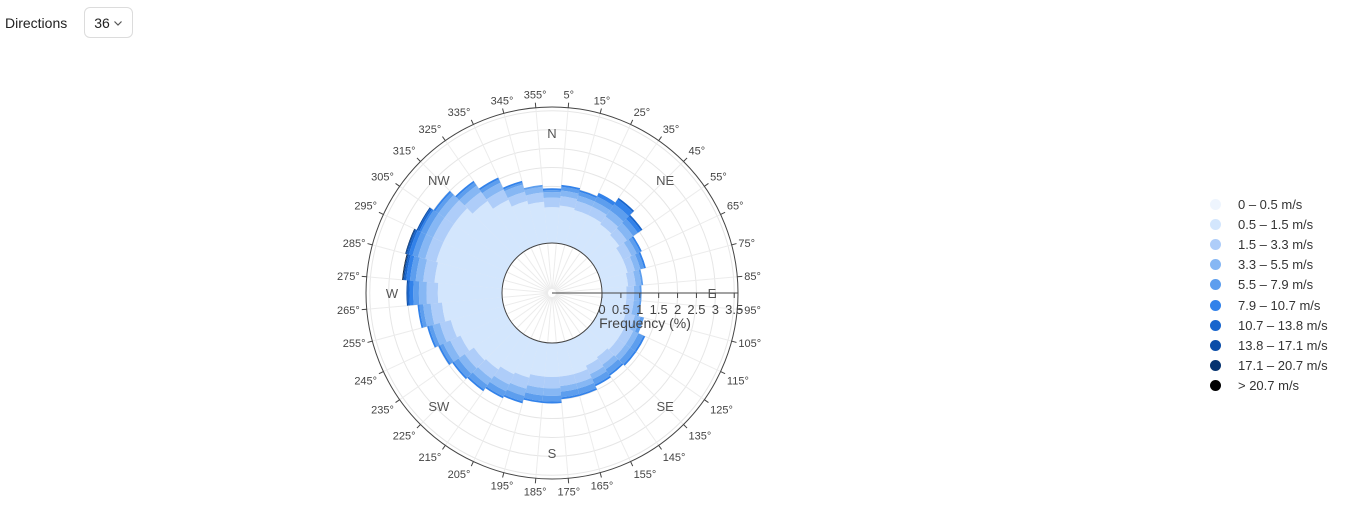 This screenshot has width=1366, height=510. What do you see at coordinates (696, 152) in the screenshot?
I see `angular-tick-label: 45°` at bounding box center [696, 152].